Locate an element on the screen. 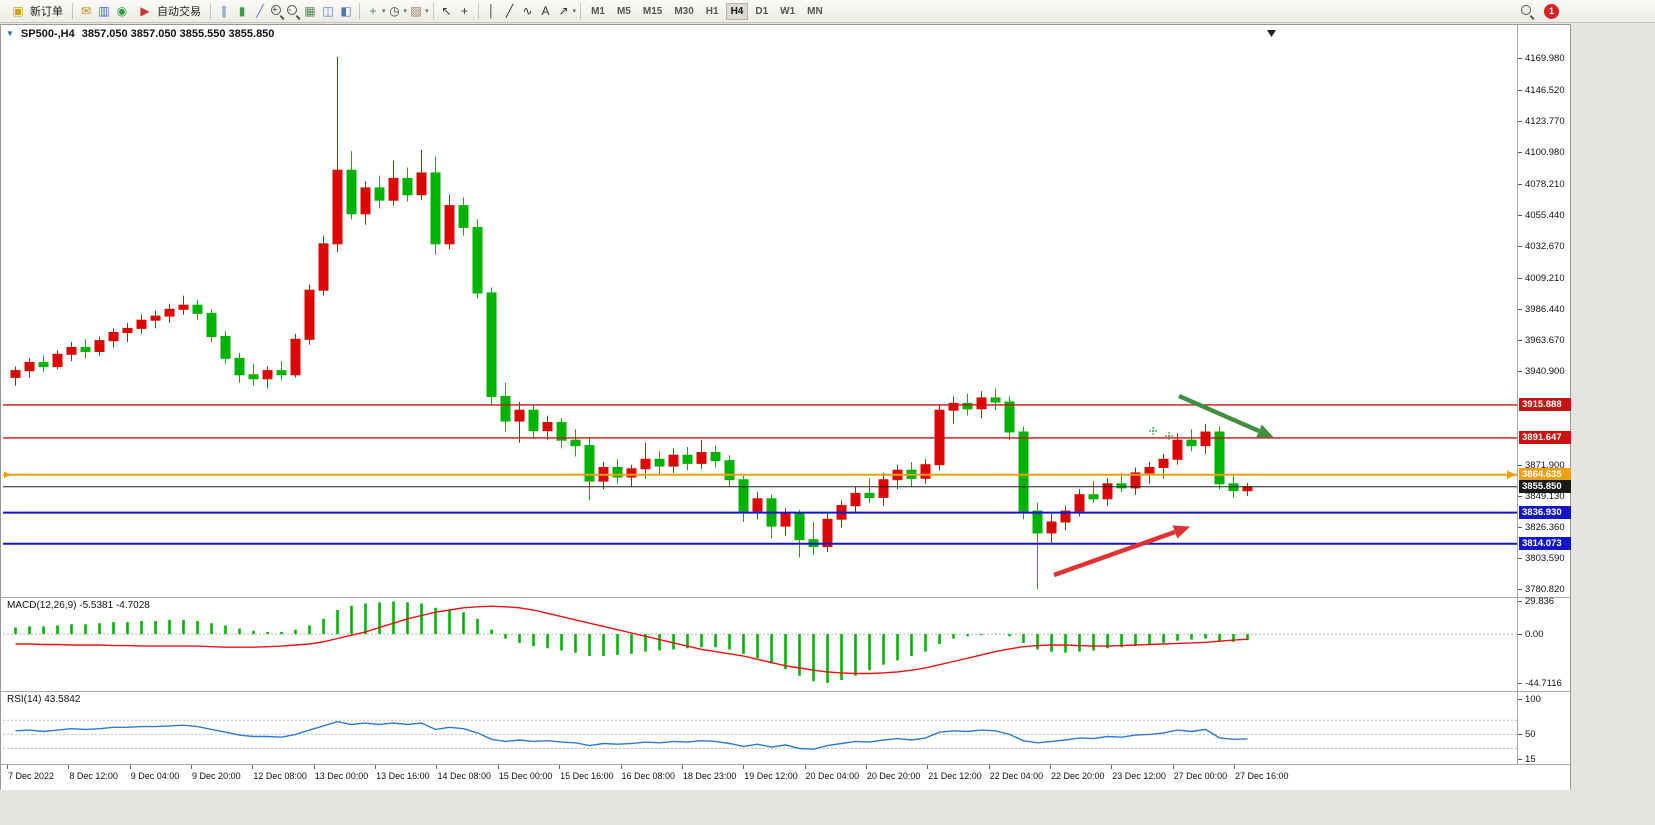 The height and width of the screenshot is (825, 1655). time-axis-label: 15 Dec 00:00 is located at coordinates (525, 776).